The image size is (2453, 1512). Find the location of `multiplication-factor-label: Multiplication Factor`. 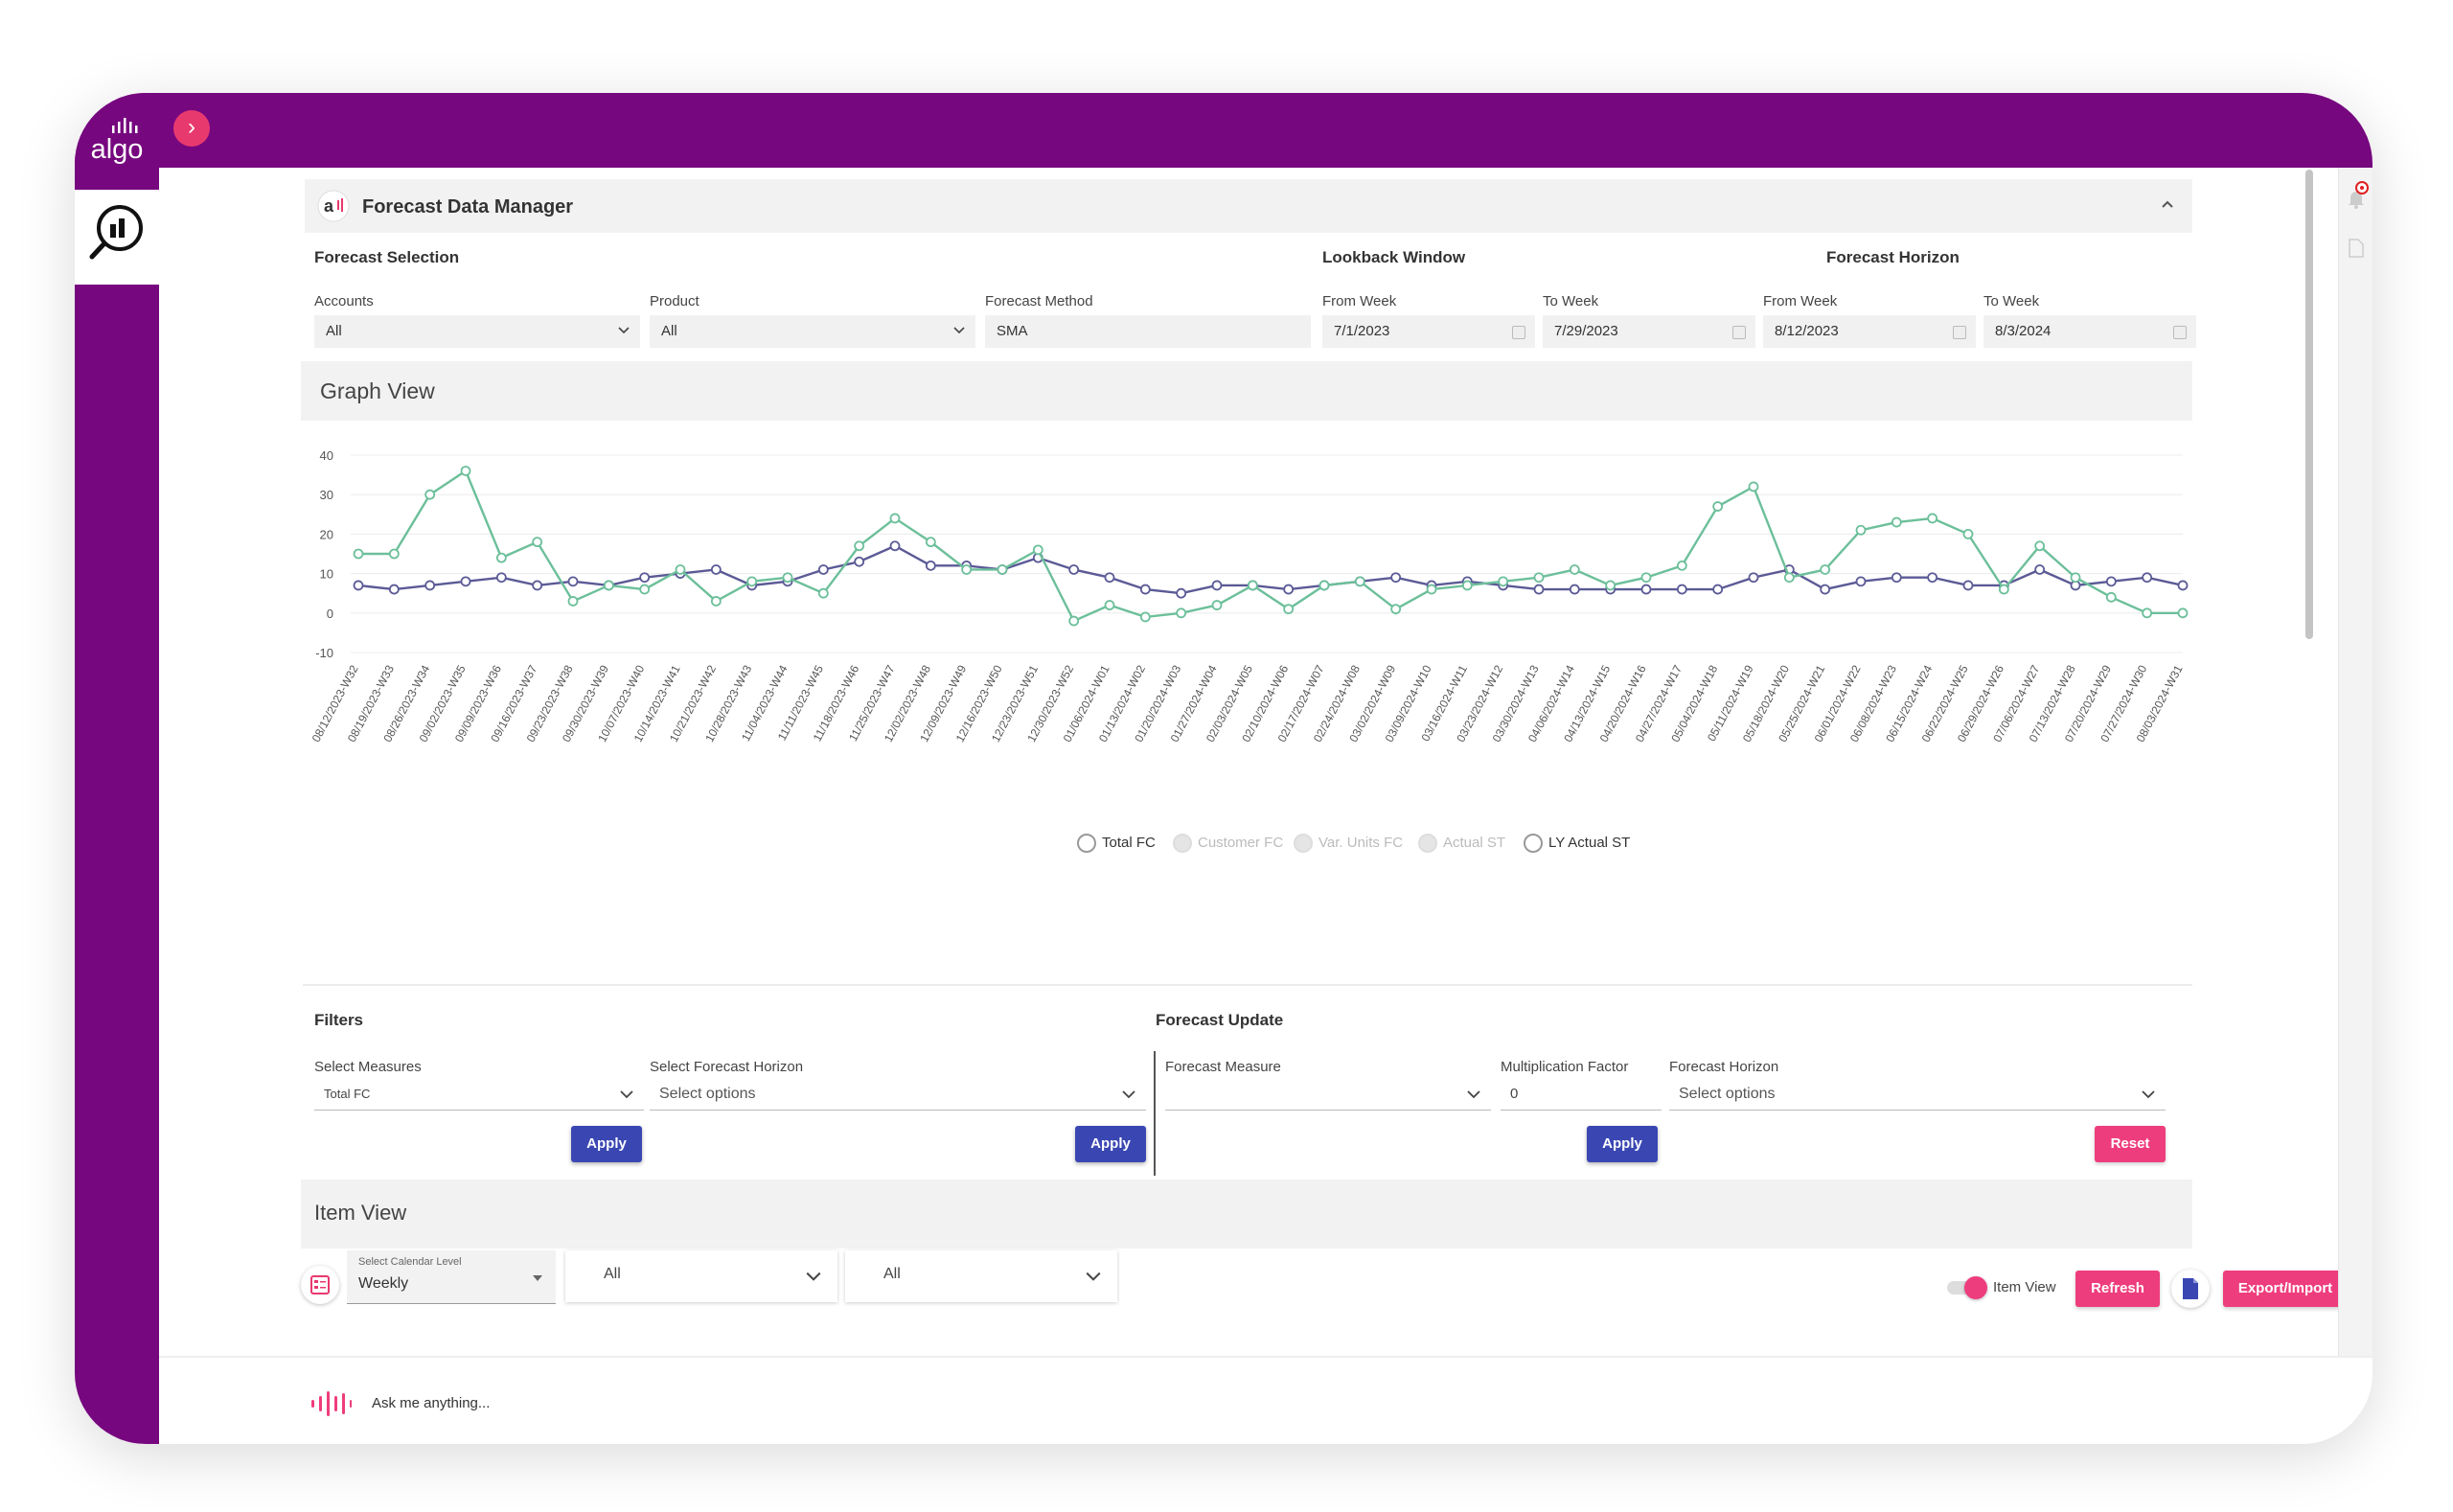

multiplication-factor-label: Multiplication Factor is located at coordinates (1565, 1067).